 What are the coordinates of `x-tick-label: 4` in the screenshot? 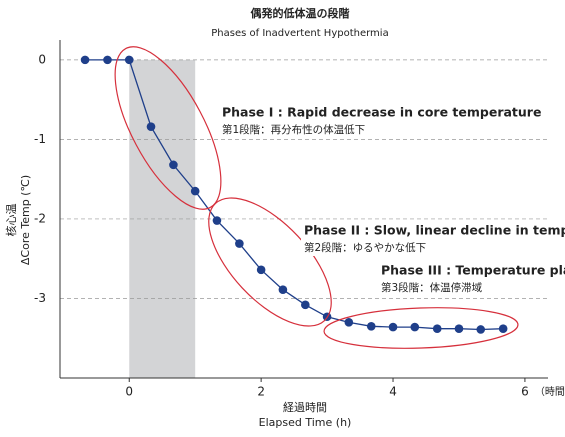 It's located at (393, 392).